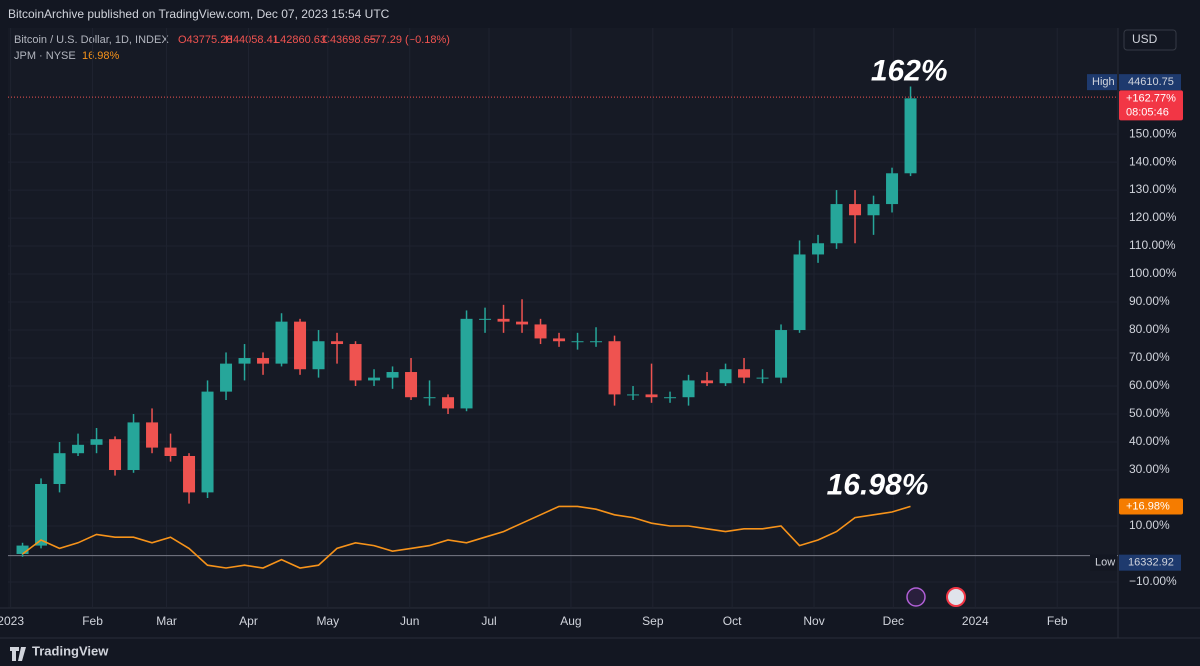 The height and width of the screenshot is (666, 1200). What do you see at coordinates (45, 56) in the screenshot?
I see `legend-name: JPM · NYSE` at bounding box center [45, 56].